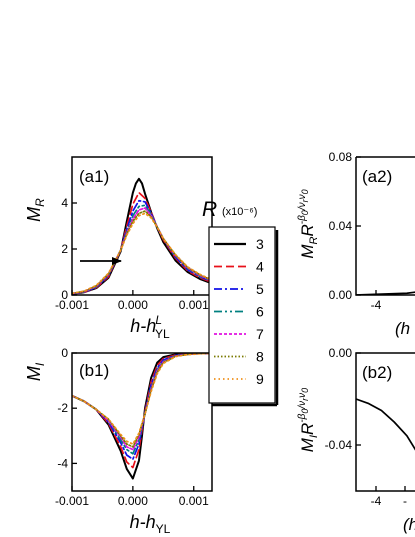 The width and height of the screenshot is (415, 537). Describe the element at coordinates (150, 327) in the screenshot. I see `x-axis-title-a1: h-hL YL` at that location.